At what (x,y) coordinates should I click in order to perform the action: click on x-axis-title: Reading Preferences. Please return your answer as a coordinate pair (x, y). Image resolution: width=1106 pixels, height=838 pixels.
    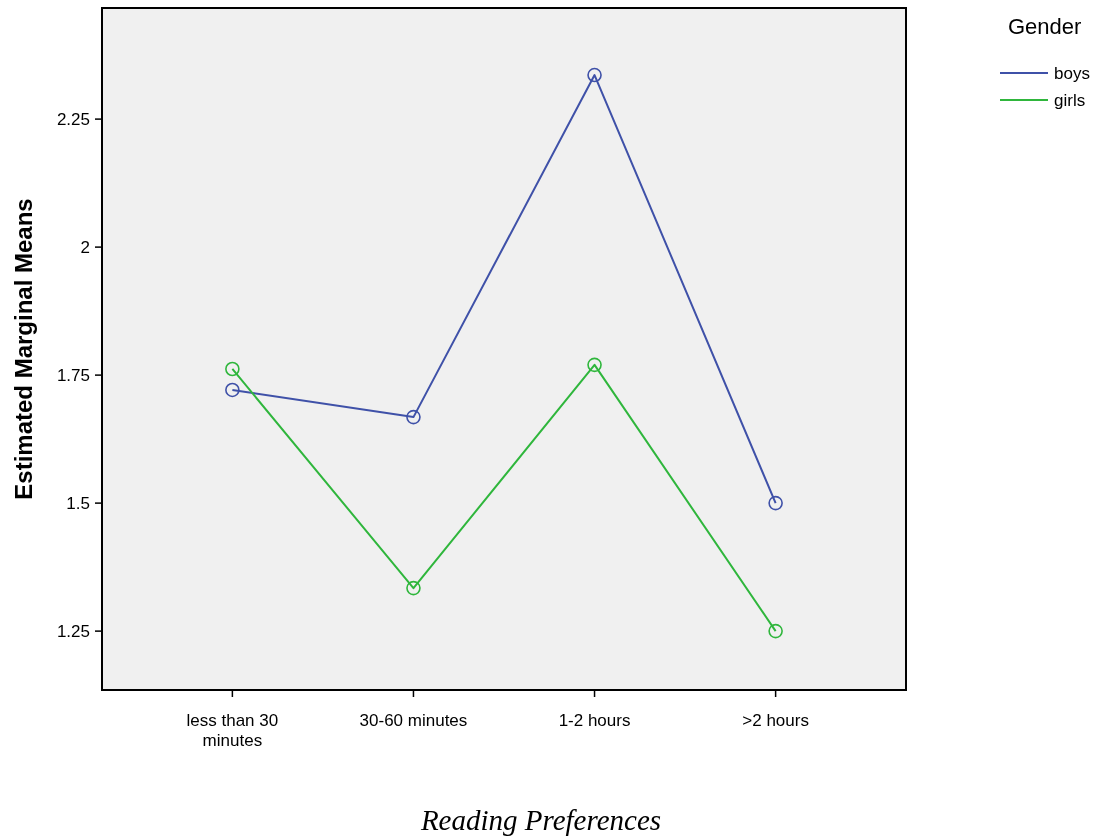
    Looking at the image, I should click on (540, 820).